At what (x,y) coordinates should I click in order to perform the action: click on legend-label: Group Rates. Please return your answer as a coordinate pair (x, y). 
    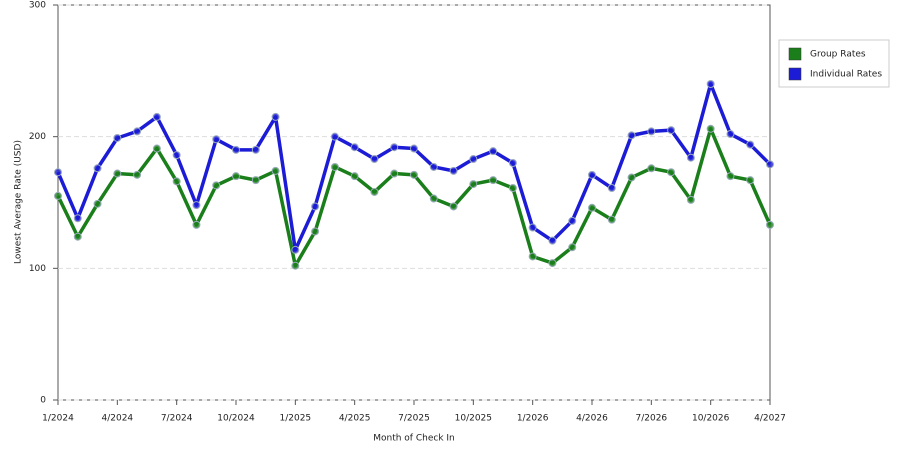
    Looking at the image, I should click on (838, 55).